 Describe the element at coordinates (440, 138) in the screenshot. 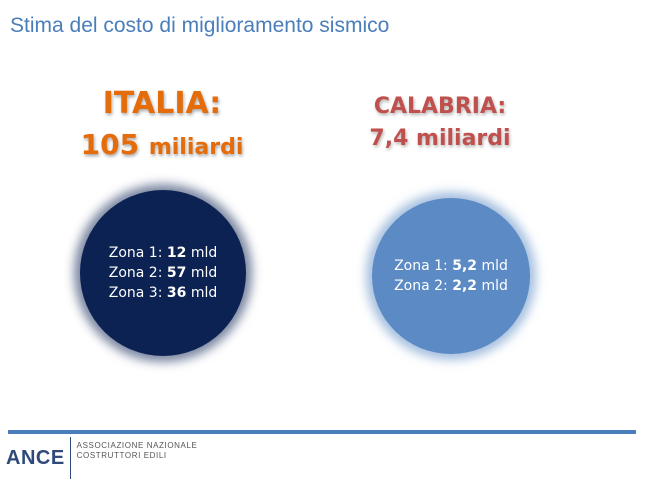

I see `calabria-amount: 7,4 miliardi` at that location.